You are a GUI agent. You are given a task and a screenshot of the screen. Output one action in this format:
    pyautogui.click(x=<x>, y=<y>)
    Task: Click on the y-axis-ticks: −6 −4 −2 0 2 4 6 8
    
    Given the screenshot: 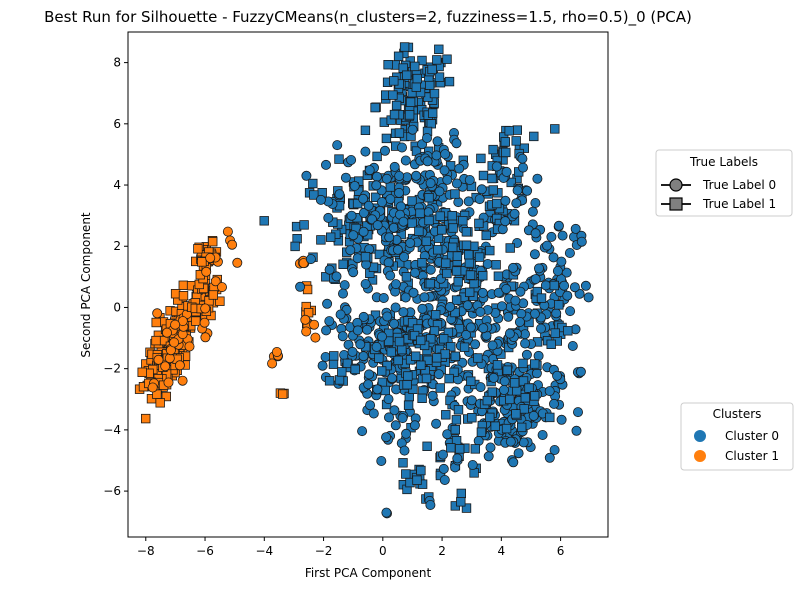 What is the action you would take?
    pyautogui.click(x=115, y=277)
    